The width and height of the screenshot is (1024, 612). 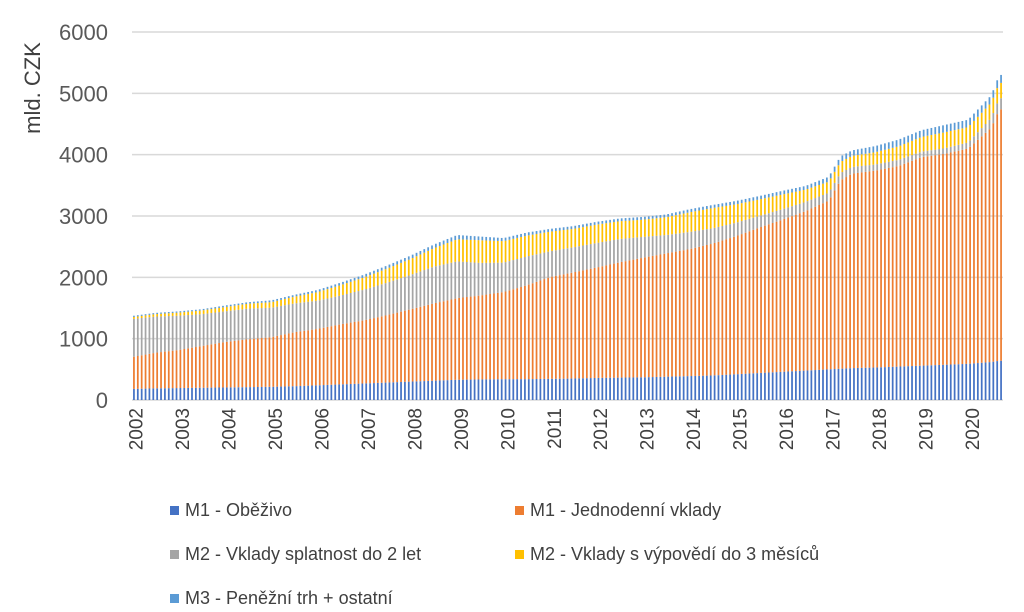 I want to click on legend-label: M1 - Oběživo, so click(x=239, y=510).